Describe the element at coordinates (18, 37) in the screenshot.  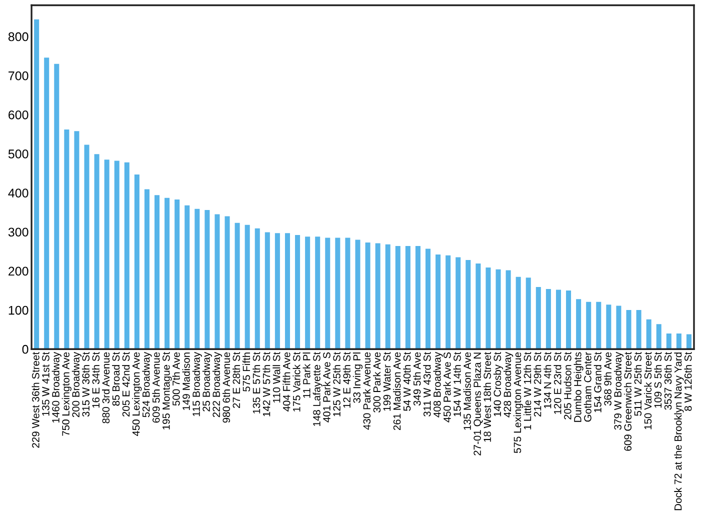
I see `y-tick-label: 800` at that location.